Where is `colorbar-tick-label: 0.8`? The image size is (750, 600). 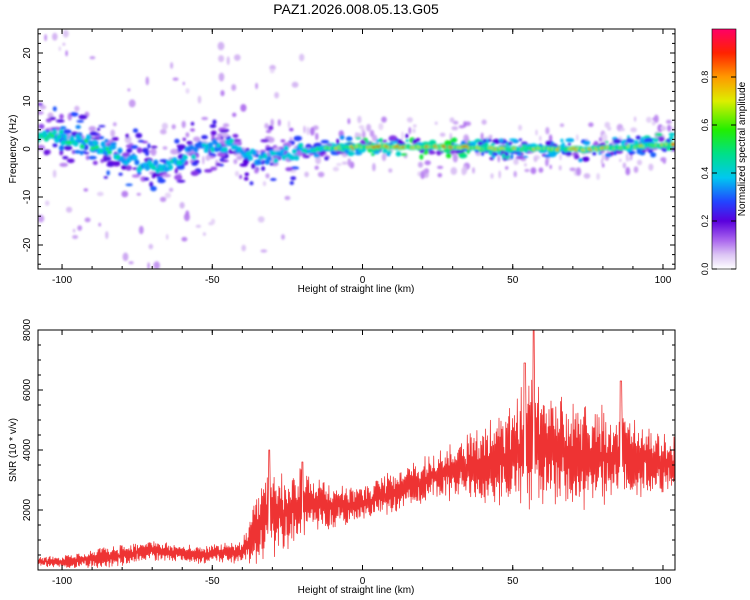
colorbar-tick-label: 0.8 is located at coordinates (705, 77).